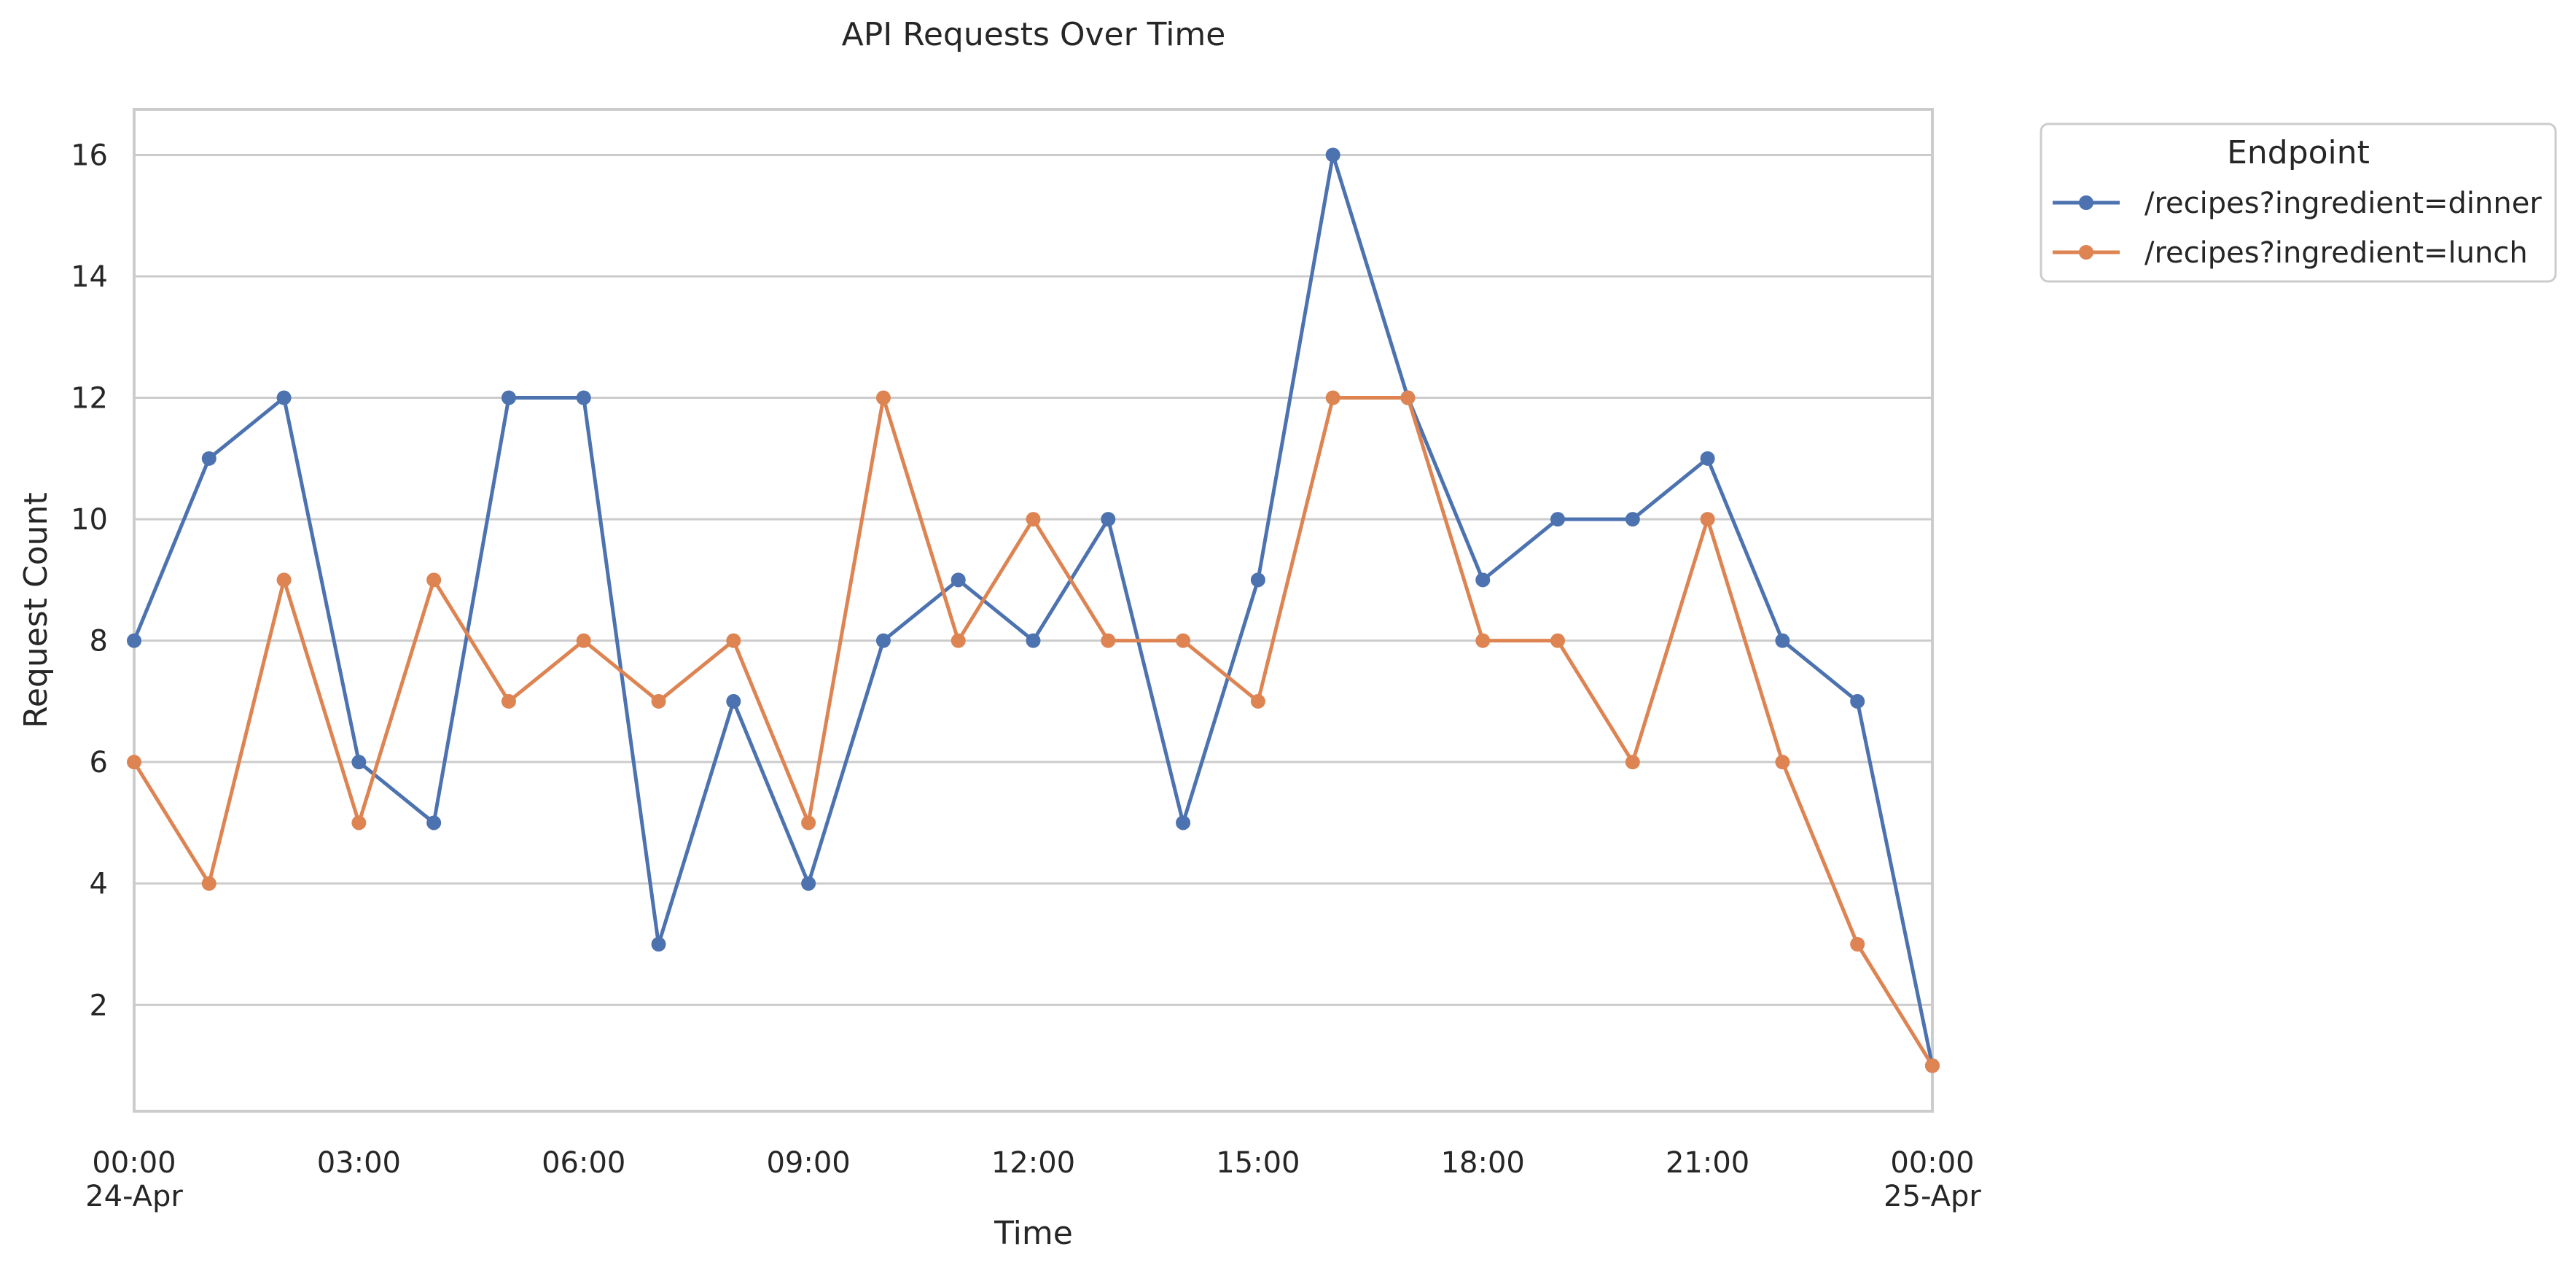 Image resolution: width=2576 pixels, height=1276 pixels. What do you see at coordinates (89, 399) in the screenshot?
I see `y-tick-label: 12` at bounding box center [89, 399].